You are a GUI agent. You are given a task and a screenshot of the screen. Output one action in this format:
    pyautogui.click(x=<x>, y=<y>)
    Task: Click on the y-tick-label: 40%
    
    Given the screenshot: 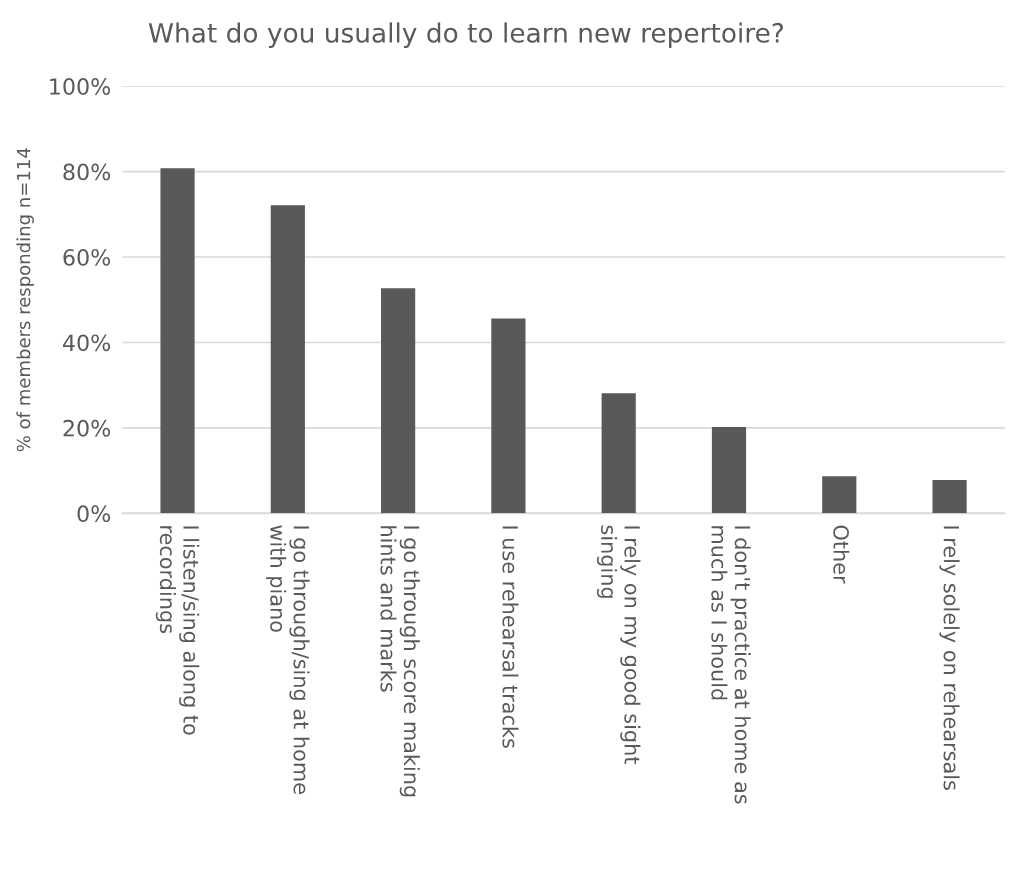 What is the action you would take?
    pyautogui.click(x=86, y=343)
    